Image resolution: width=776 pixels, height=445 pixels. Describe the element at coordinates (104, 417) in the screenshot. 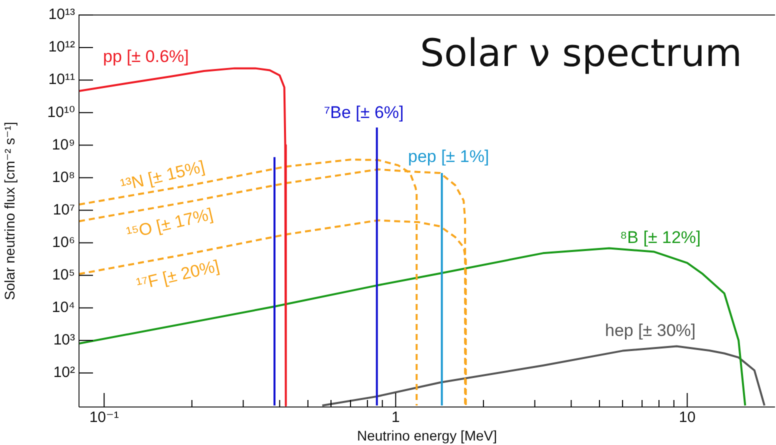

I see `x-tick-label: 10⁻¹` at that location.